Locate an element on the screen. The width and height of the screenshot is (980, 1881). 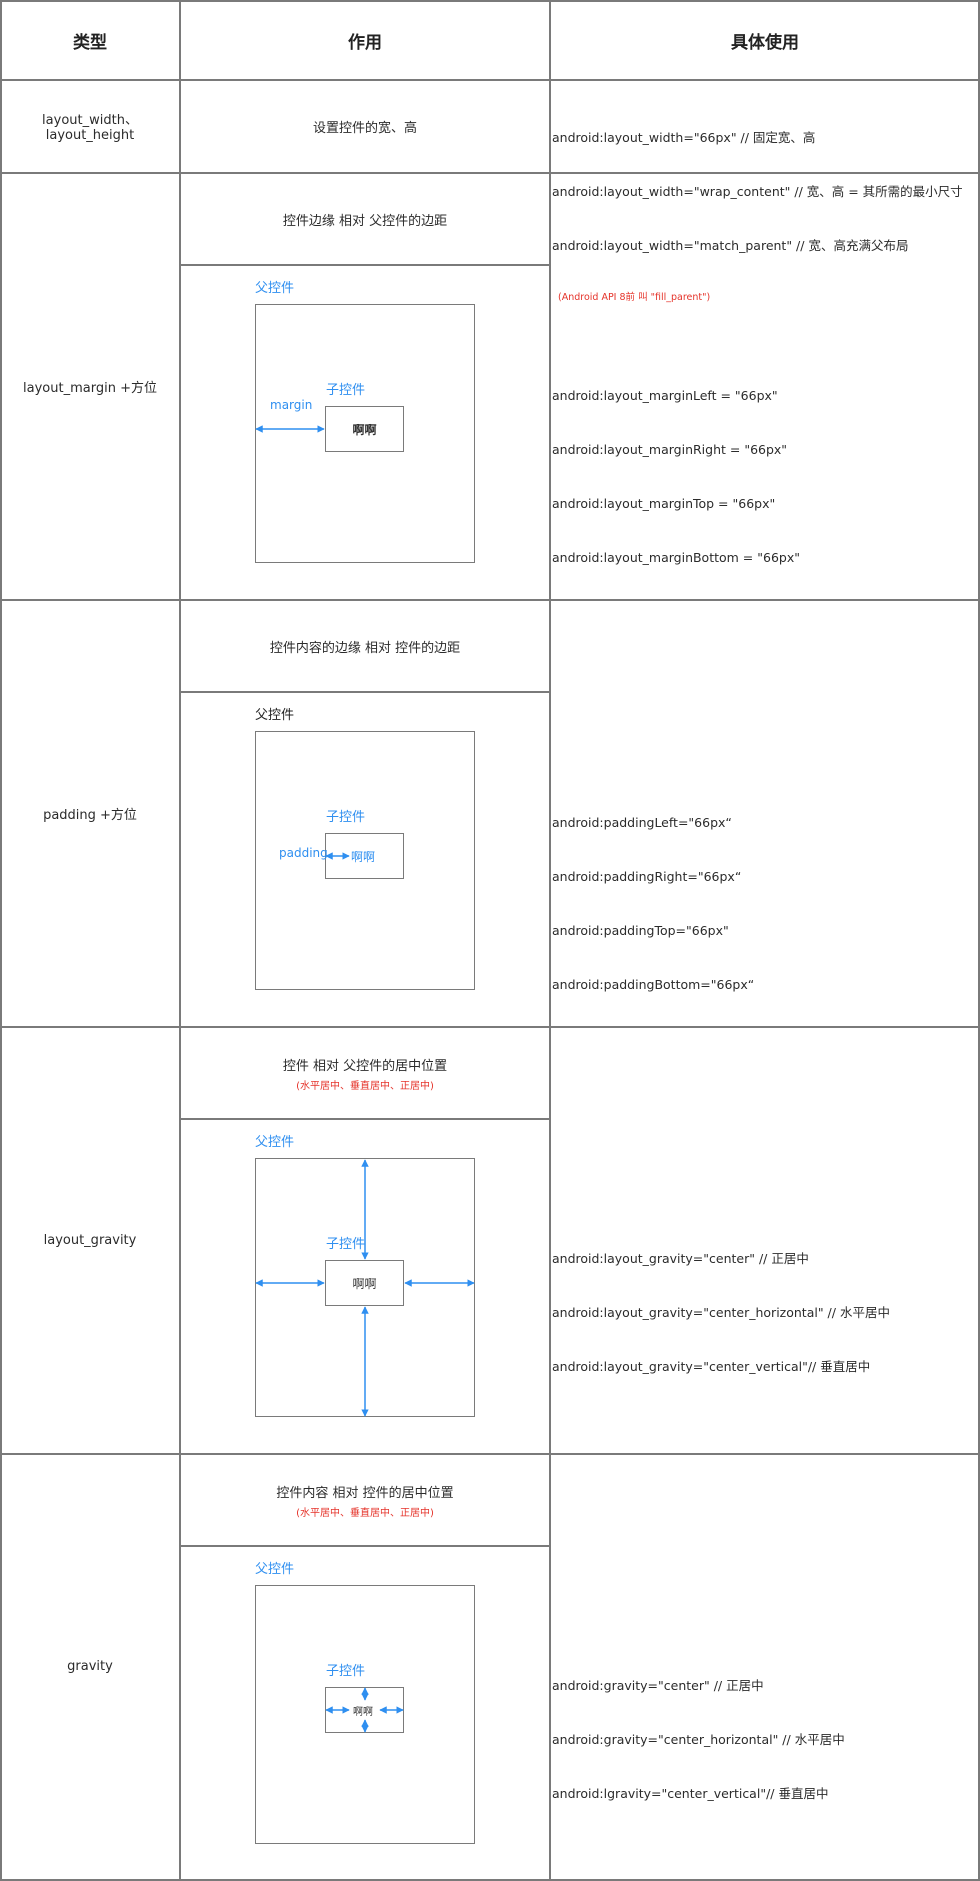
usage-line: android:layout_marginTop = "66px" is located at coordinates (664, 503).